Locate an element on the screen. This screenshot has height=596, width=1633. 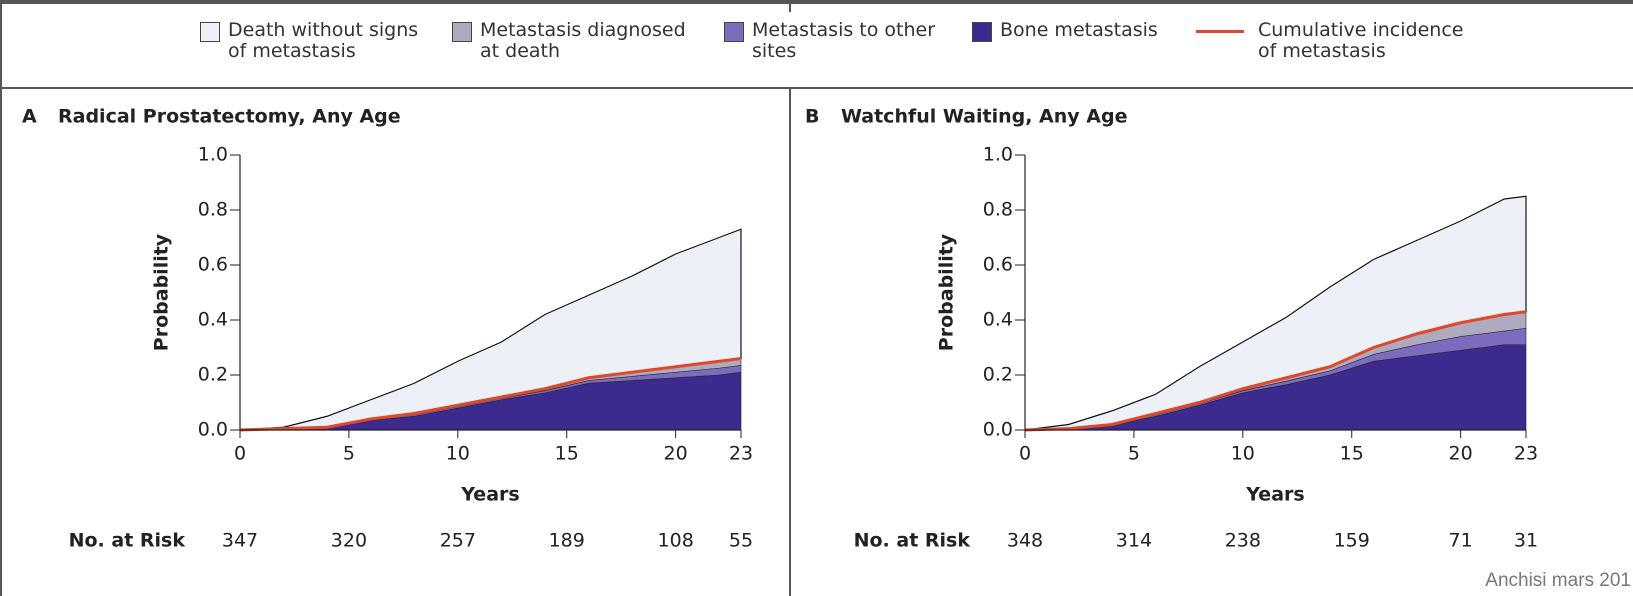
watermark: Anchisi mars 201 is located at coordinates (1558, 580).